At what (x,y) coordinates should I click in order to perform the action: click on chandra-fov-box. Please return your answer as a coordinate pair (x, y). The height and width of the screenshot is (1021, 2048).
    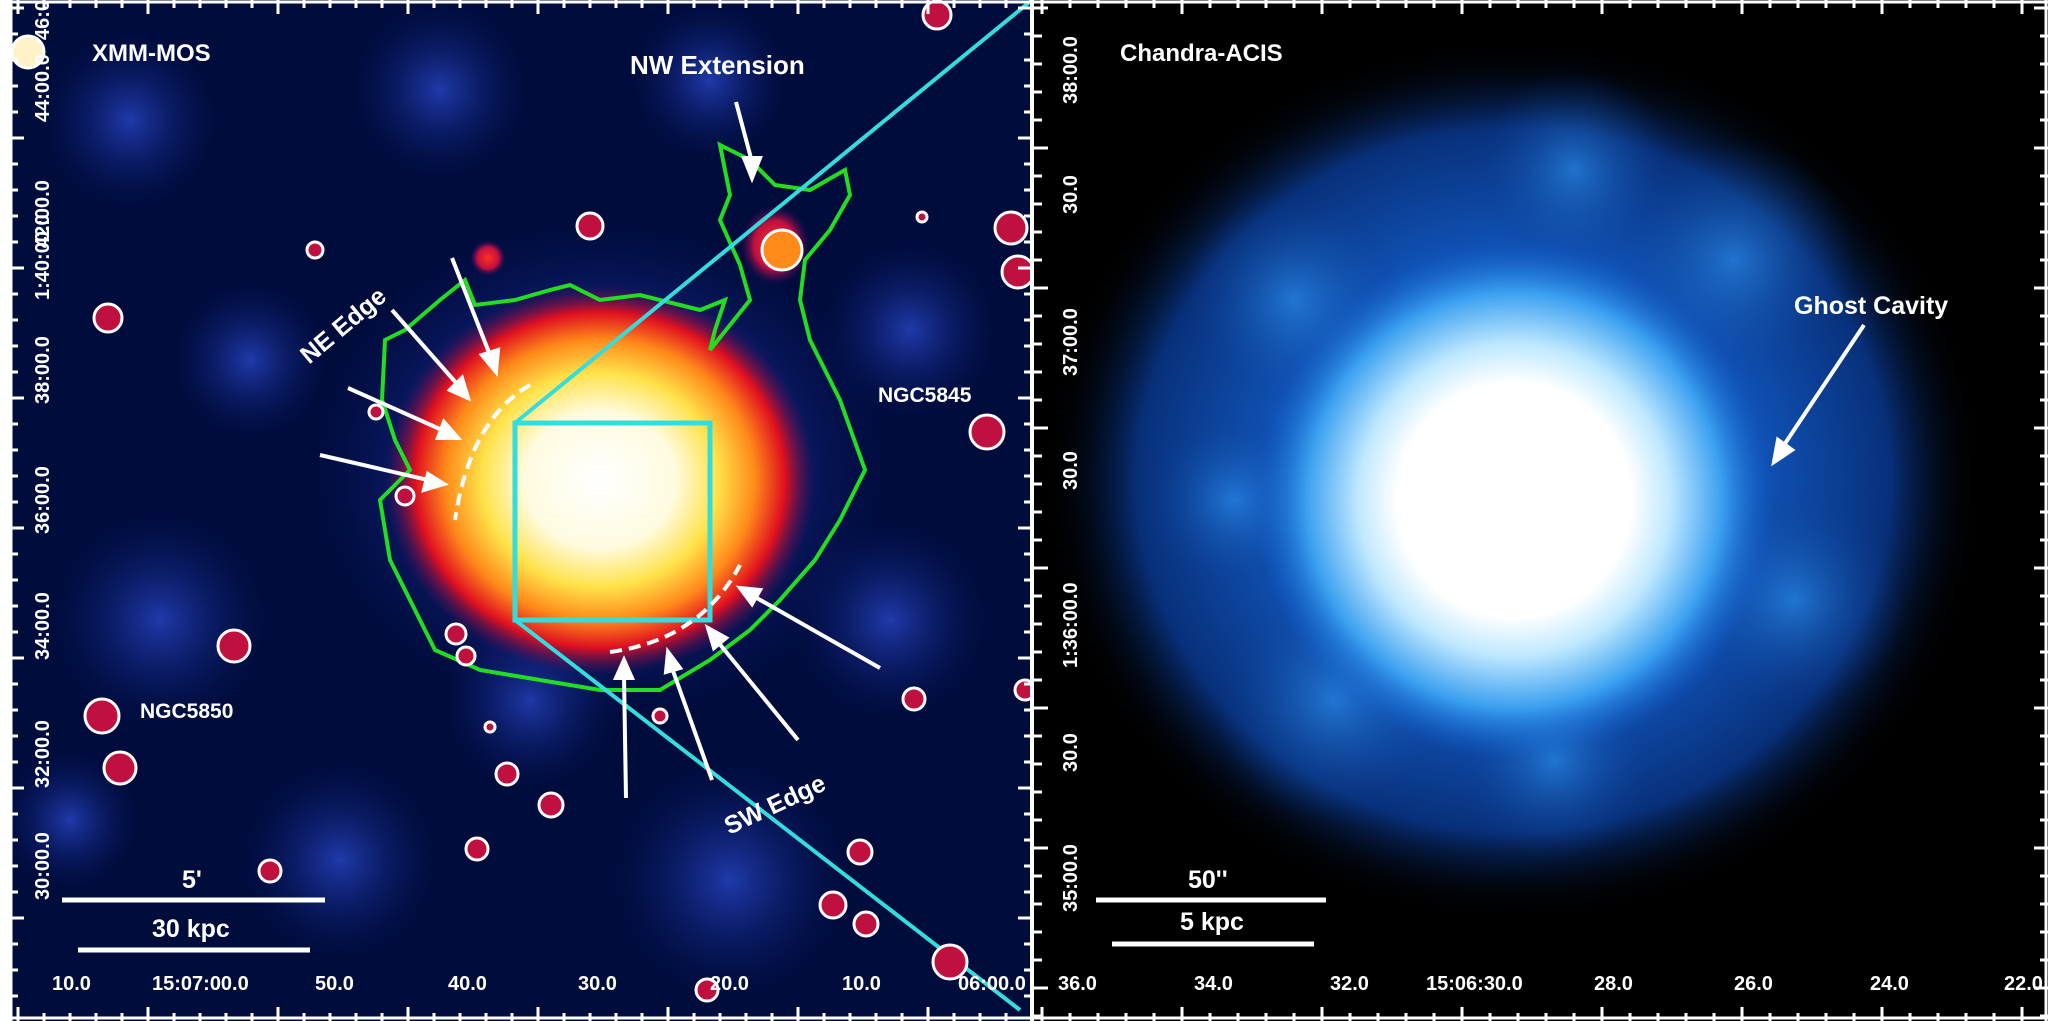
    Looking at the image, I should click on (612, 521).